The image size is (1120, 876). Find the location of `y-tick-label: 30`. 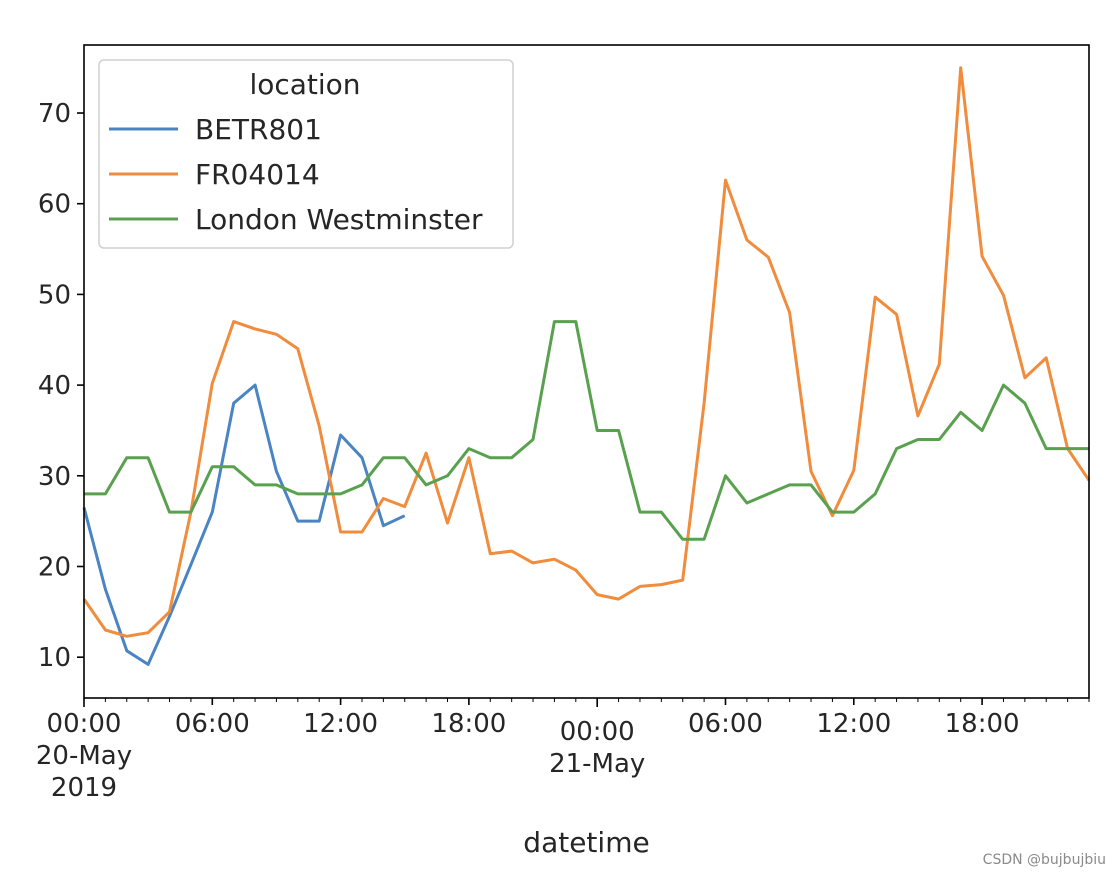

y-tick-label: 30 is located at coordinates (54, 477).